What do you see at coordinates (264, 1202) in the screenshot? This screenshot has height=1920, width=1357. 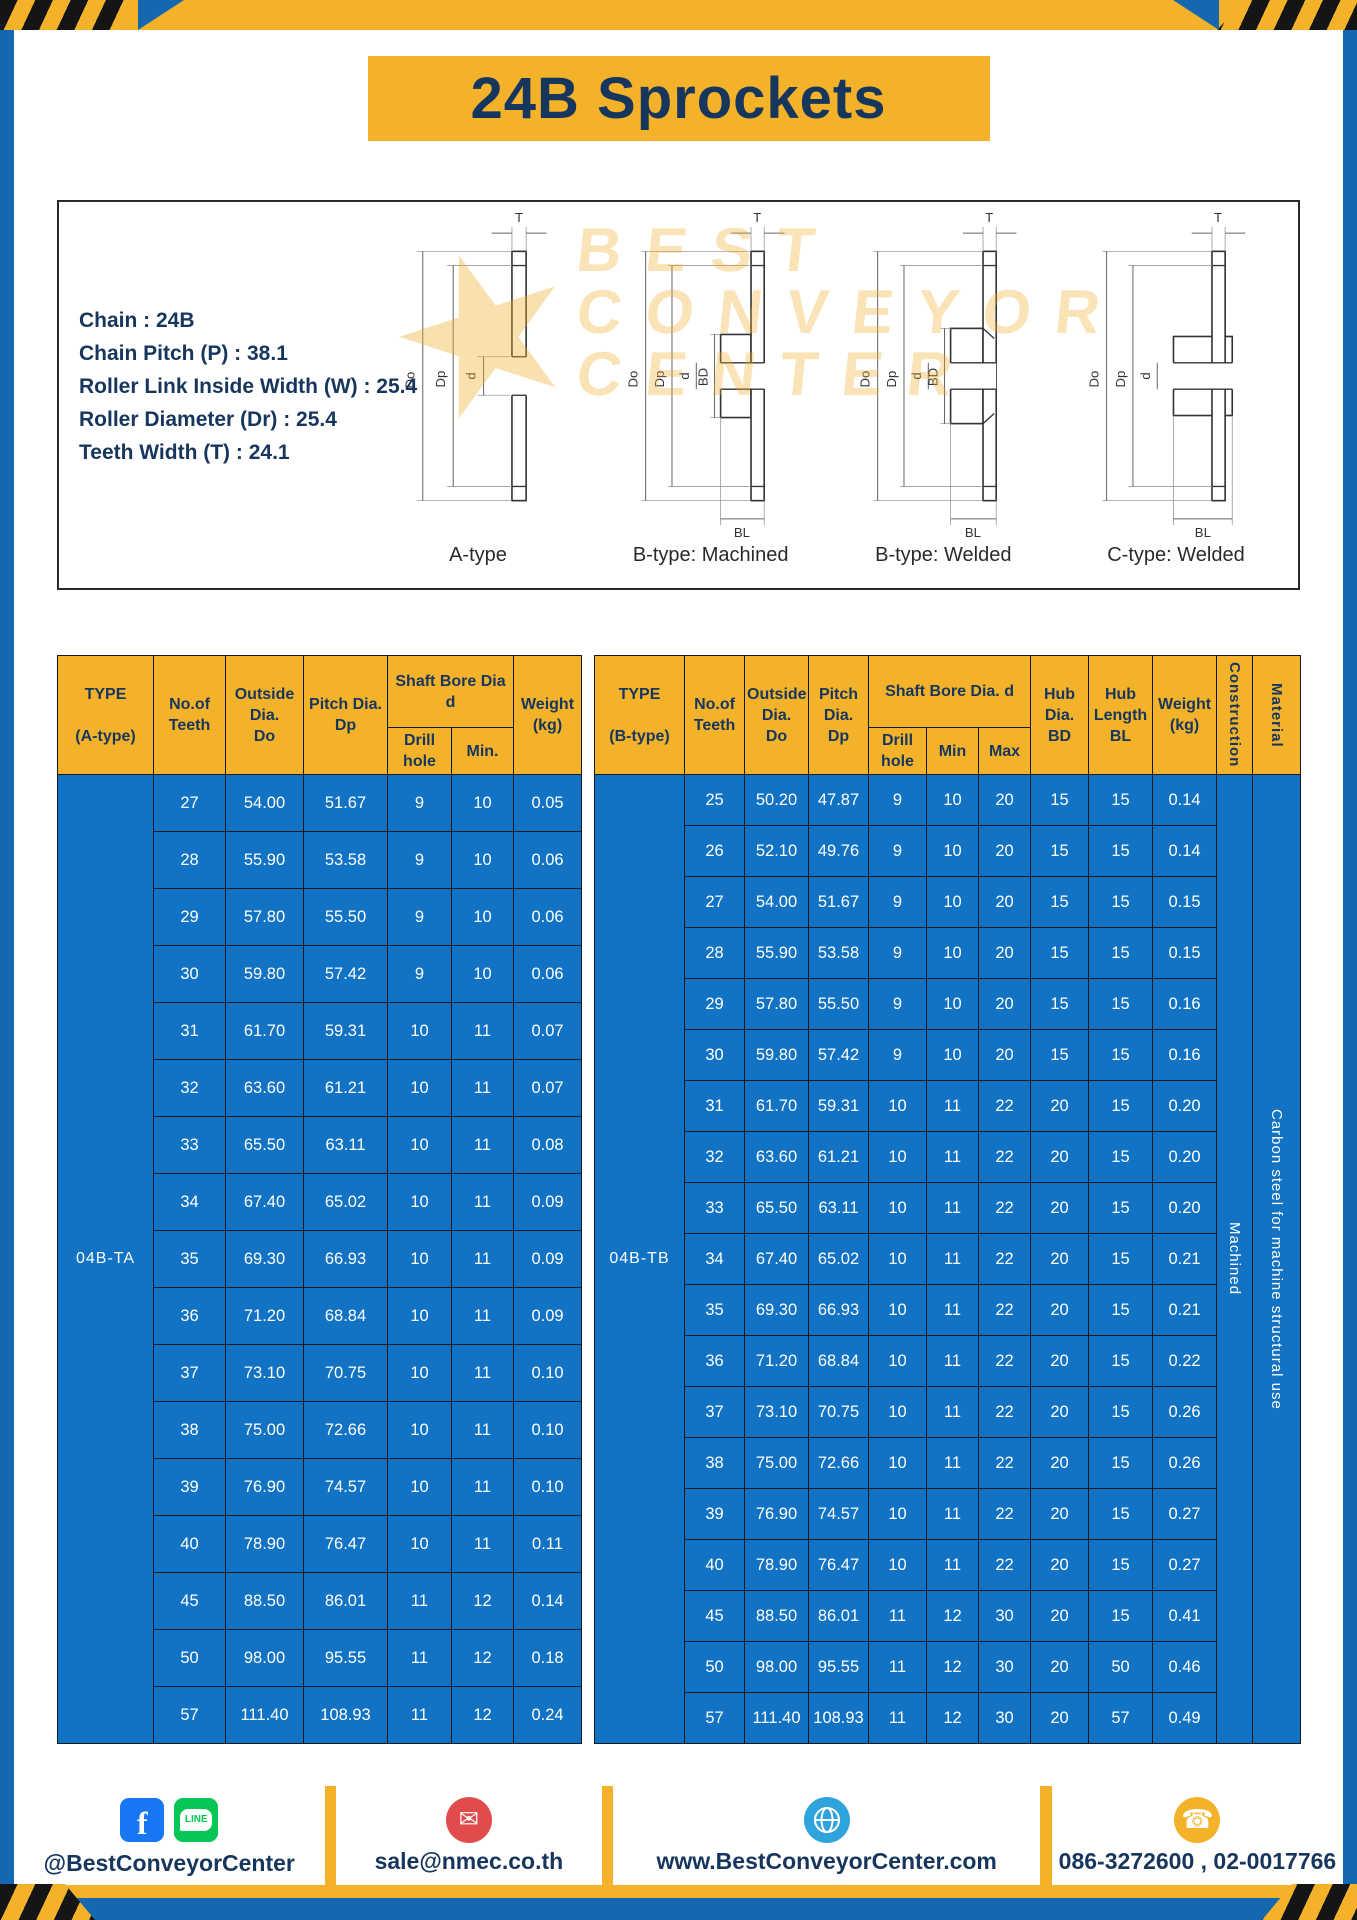 I see `table-cell: 67.40` at bounding box center [264, 1202].